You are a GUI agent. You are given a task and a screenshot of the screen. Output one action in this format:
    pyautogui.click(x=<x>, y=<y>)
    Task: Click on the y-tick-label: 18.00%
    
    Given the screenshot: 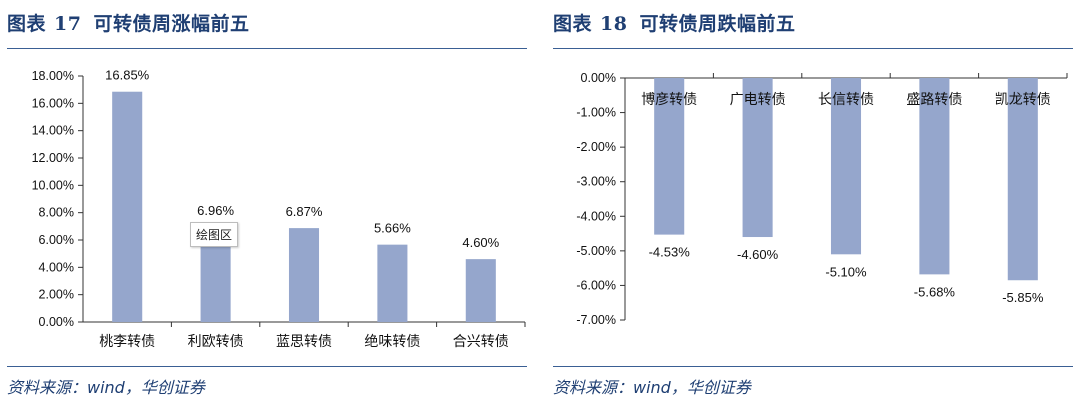 What is the action you would take?
    pyautogui.click(x=53, y=76)
    